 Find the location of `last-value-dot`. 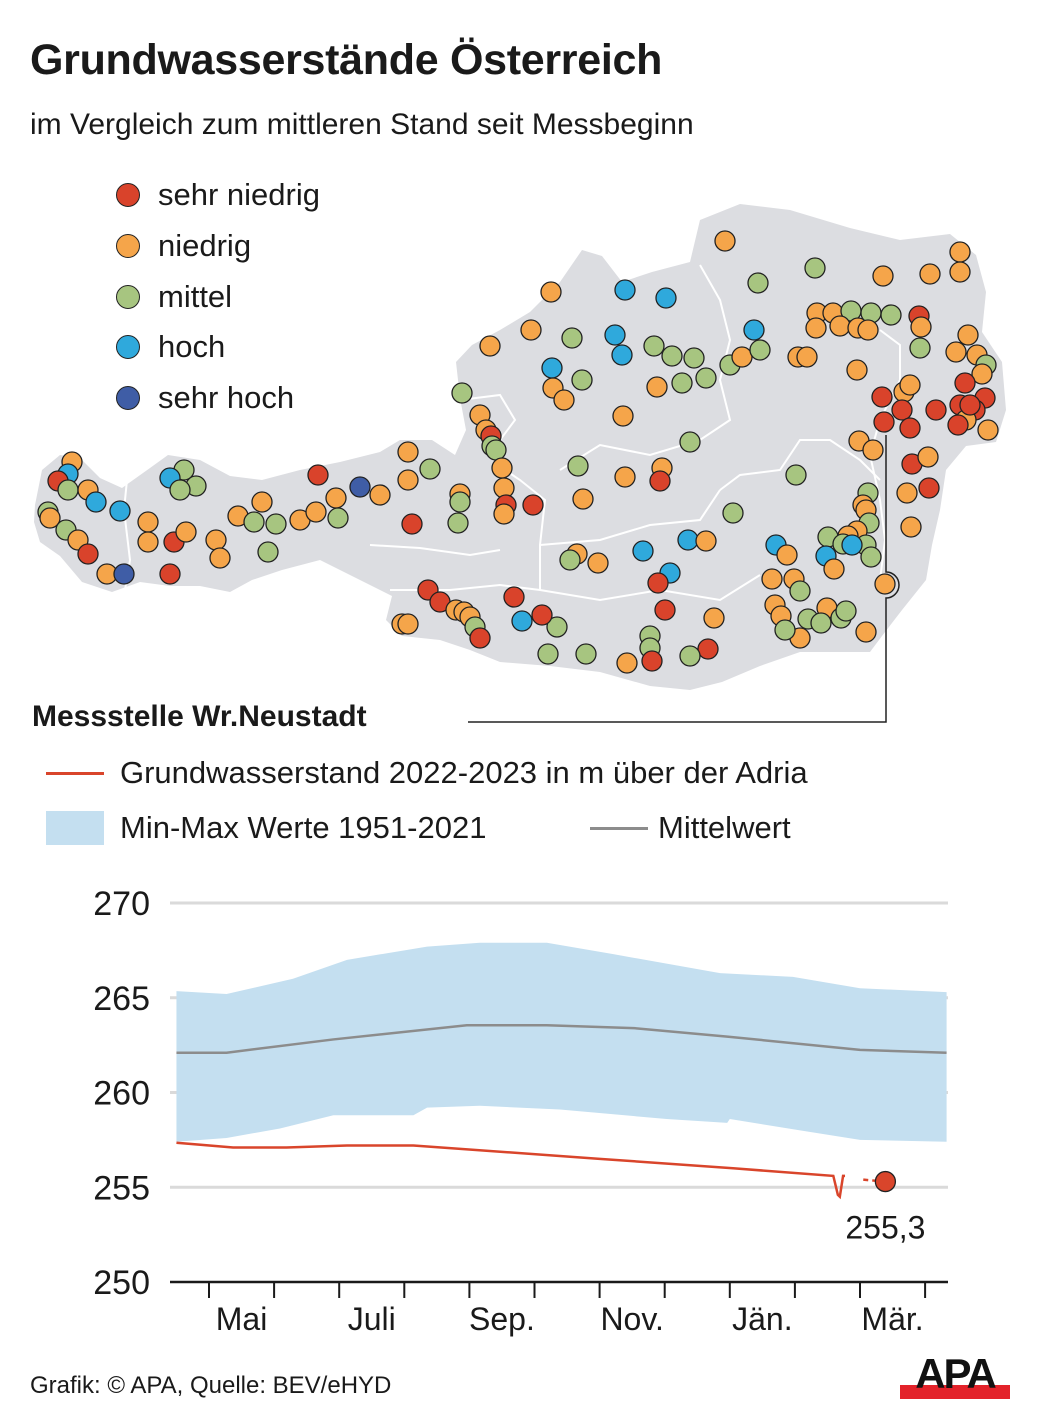

last-value-dot is located at coordinates (885, 1181).